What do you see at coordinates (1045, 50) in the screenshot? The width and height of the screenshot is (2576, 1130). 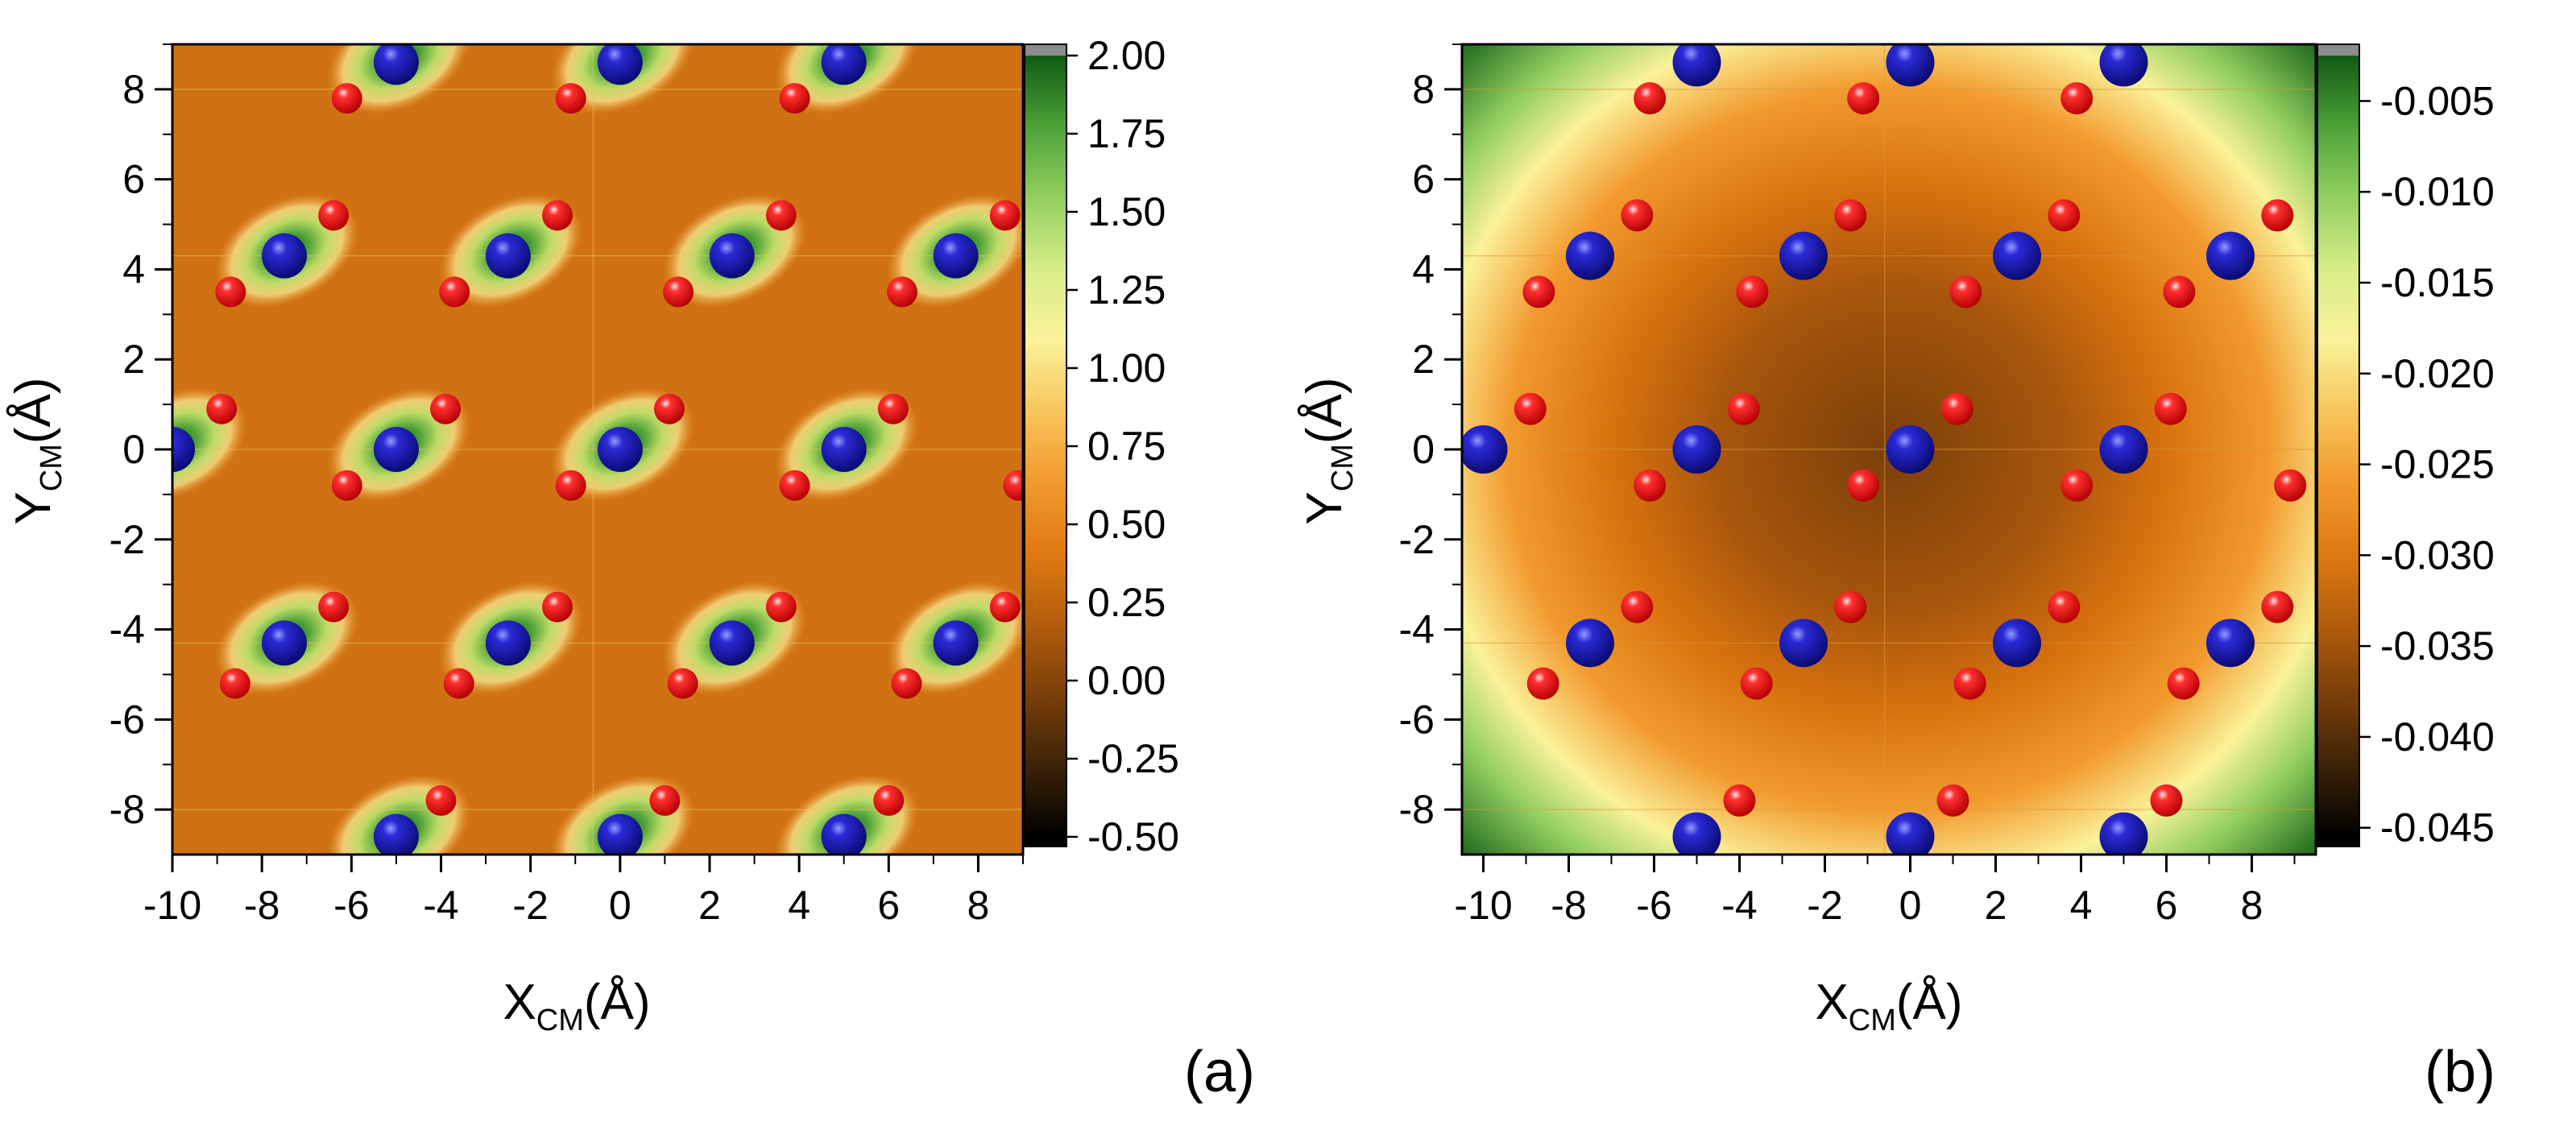 I see `panel-a-colorbar-top-cap` at bounding box center [1045, 50].